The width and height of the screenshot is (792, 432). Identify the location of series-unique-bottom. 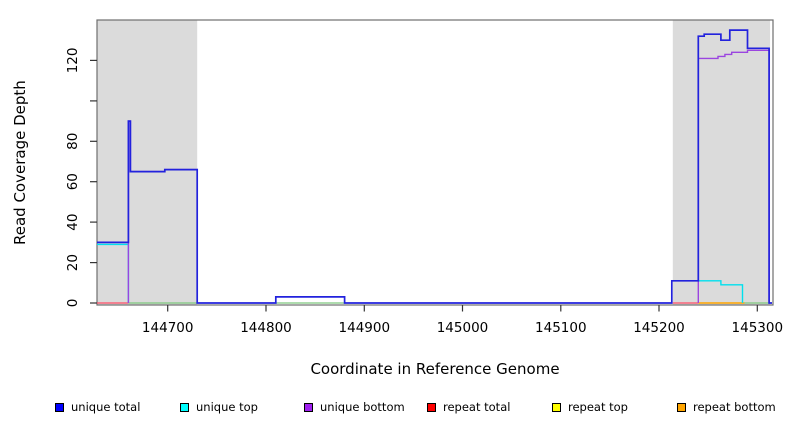
(733, 176).